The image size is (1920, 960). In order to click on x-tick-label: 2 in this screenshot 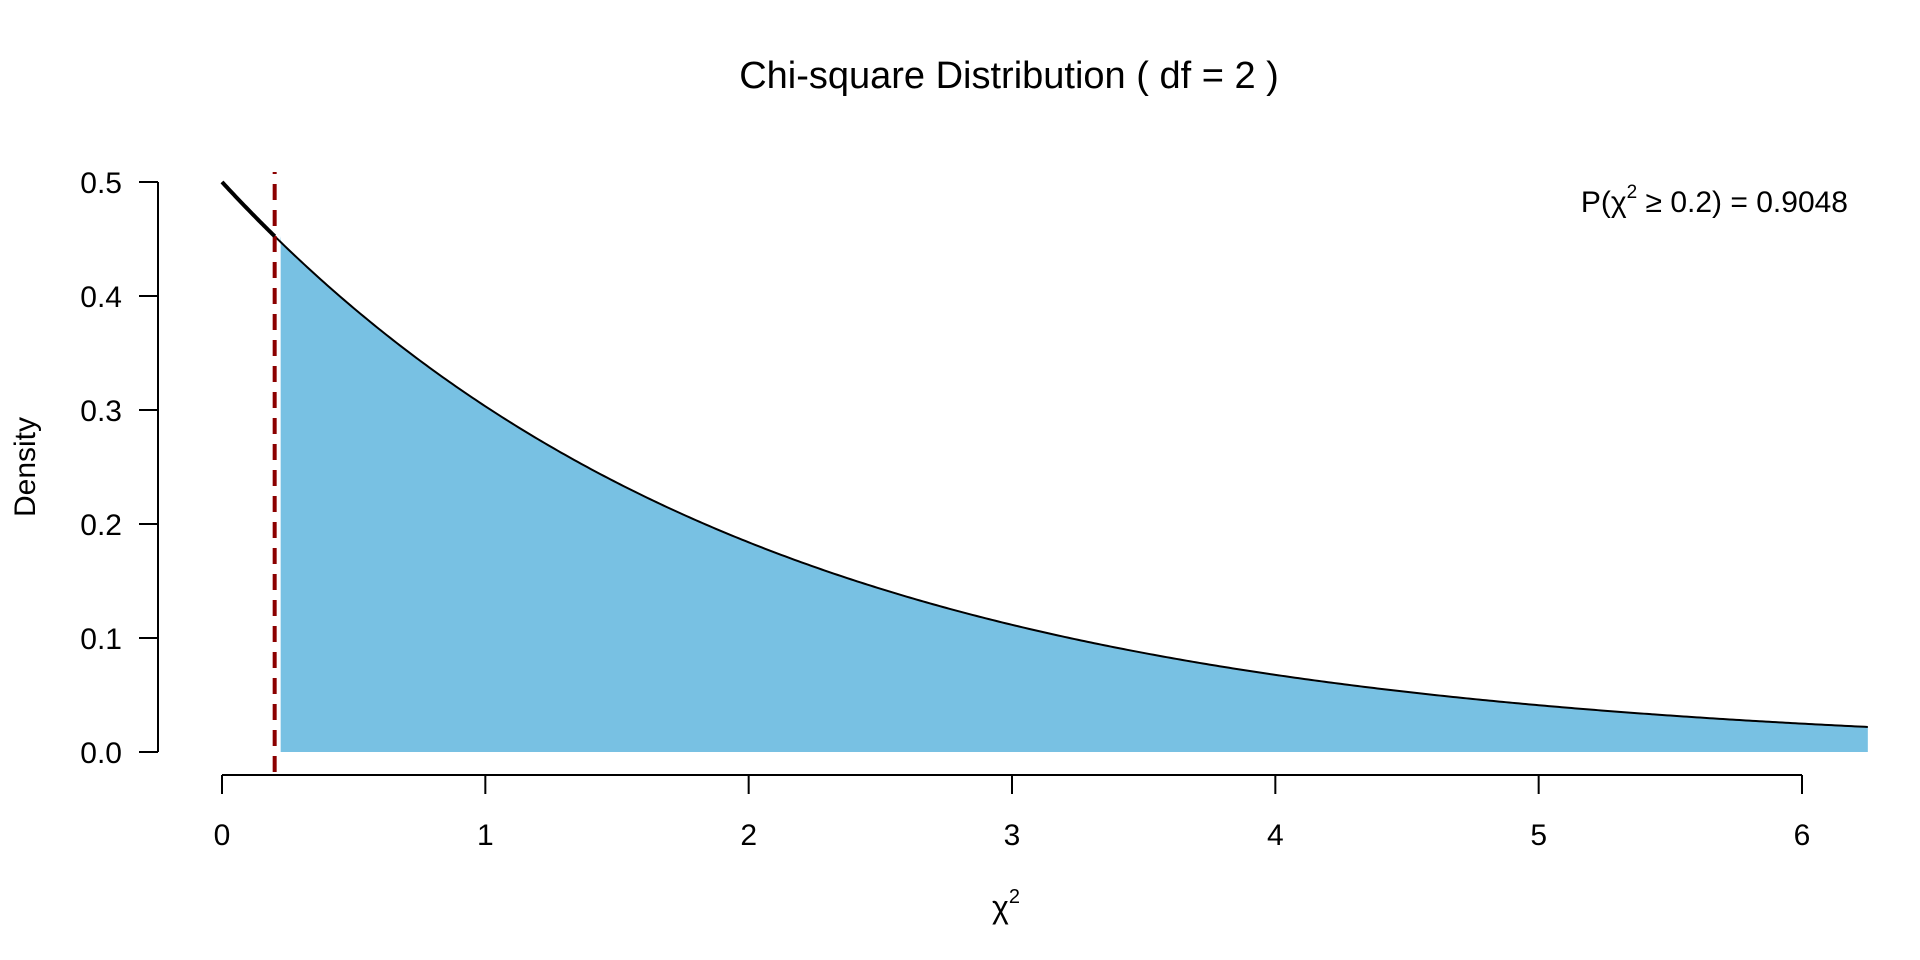, I will do `click(748, 835)`.